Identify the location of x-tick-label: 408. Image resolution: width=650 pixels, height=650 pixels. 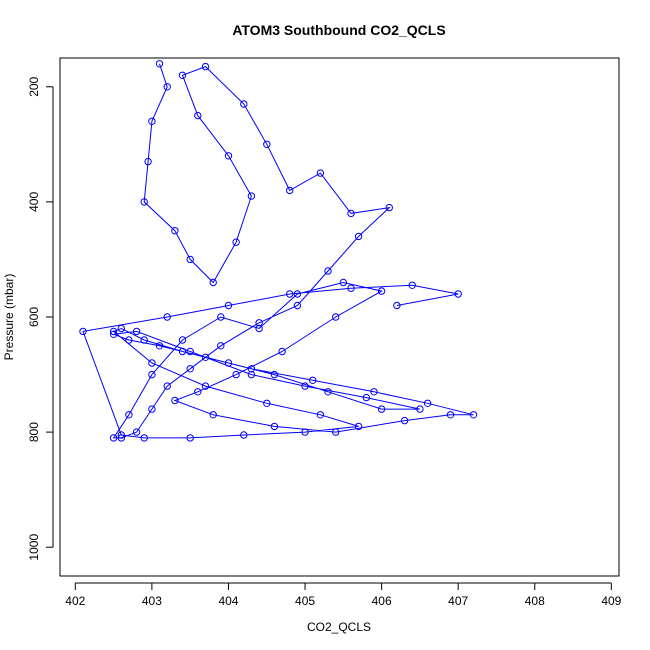
(535, 601).